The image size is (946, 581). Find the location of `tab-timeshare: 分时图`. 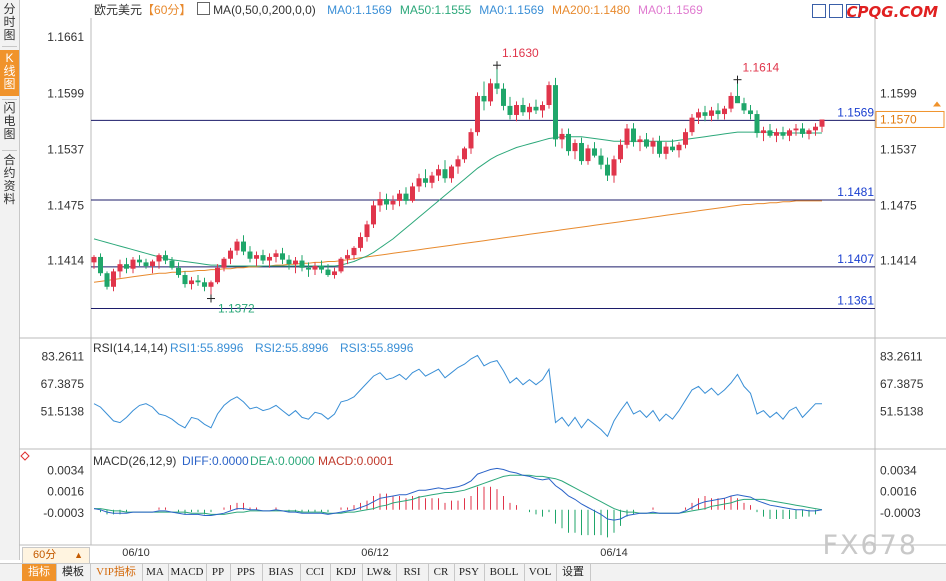

tab-timeshare: 分时图 is located at coordinates (9, 22).